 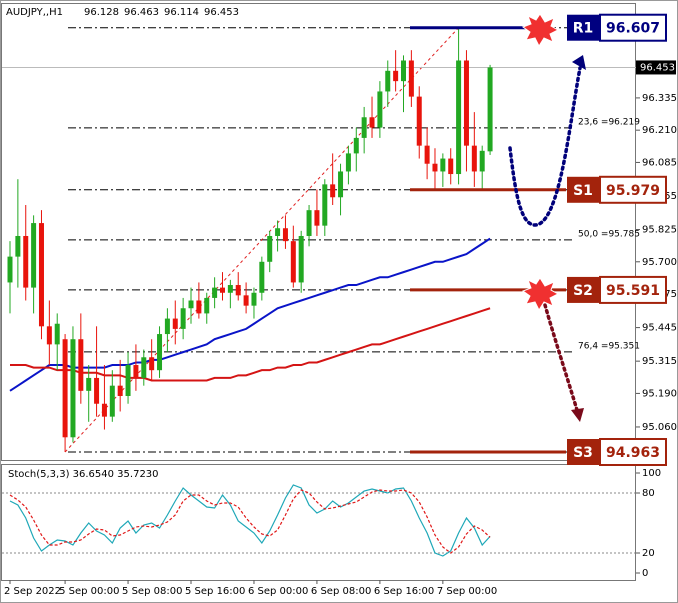 I want to click on x-tick-label: 6 Sep 08:00, so click(x=341, y=591).